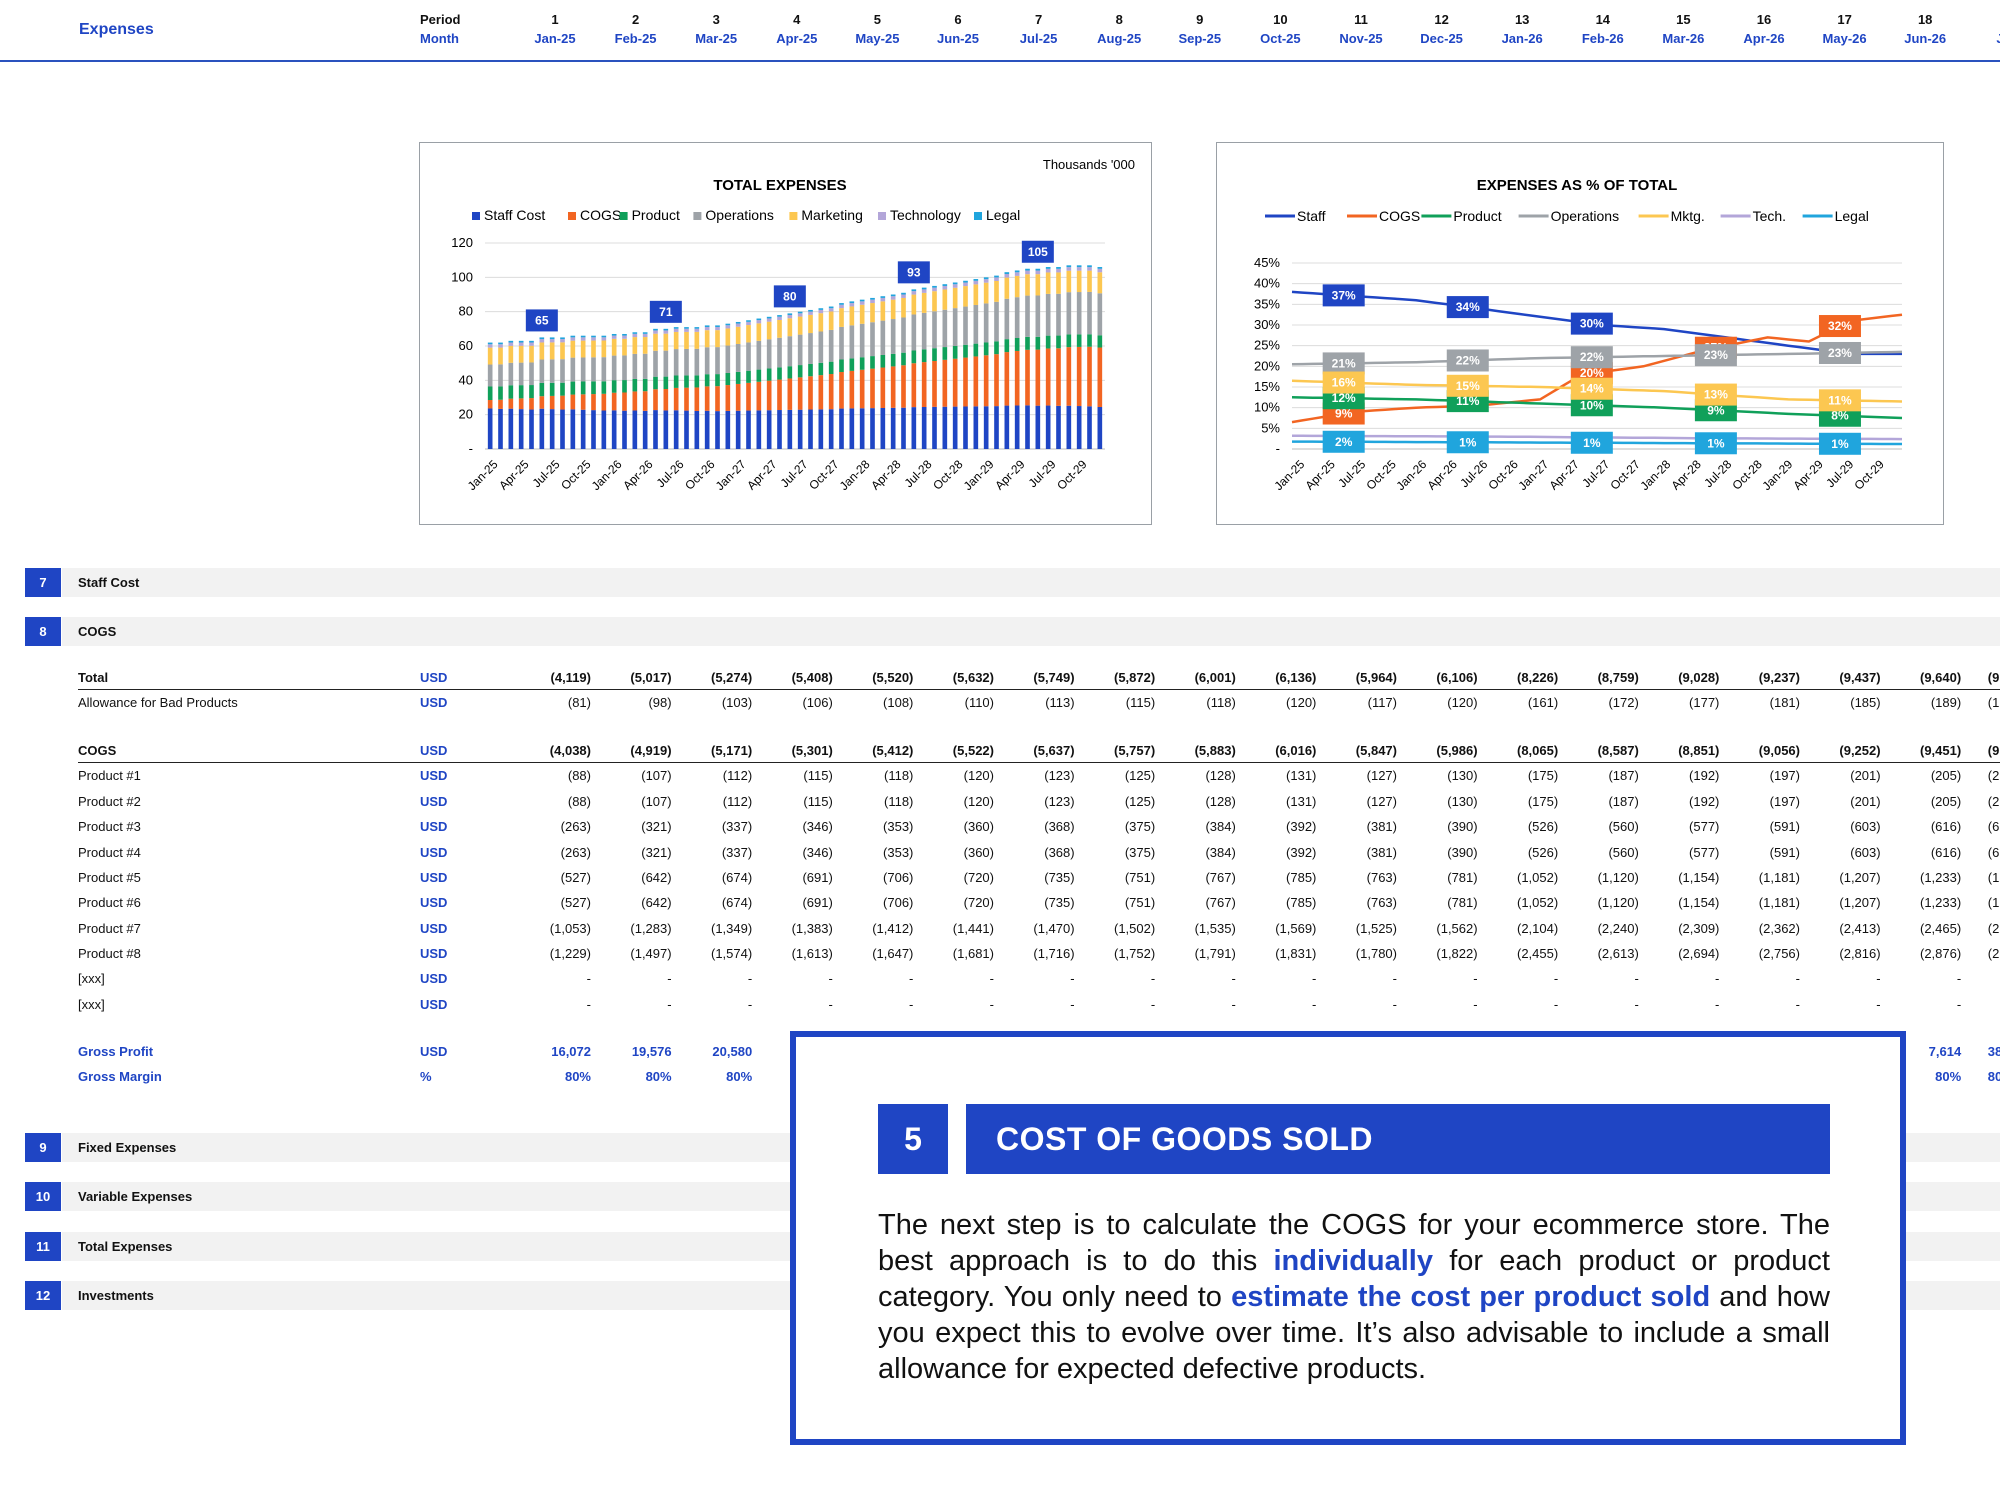 The image size is (2000, 1500). What do you see at coordinates (571, 1051) in the screenshot?
I see `table-cell: 16,072` at bounding box center [571, 1051].